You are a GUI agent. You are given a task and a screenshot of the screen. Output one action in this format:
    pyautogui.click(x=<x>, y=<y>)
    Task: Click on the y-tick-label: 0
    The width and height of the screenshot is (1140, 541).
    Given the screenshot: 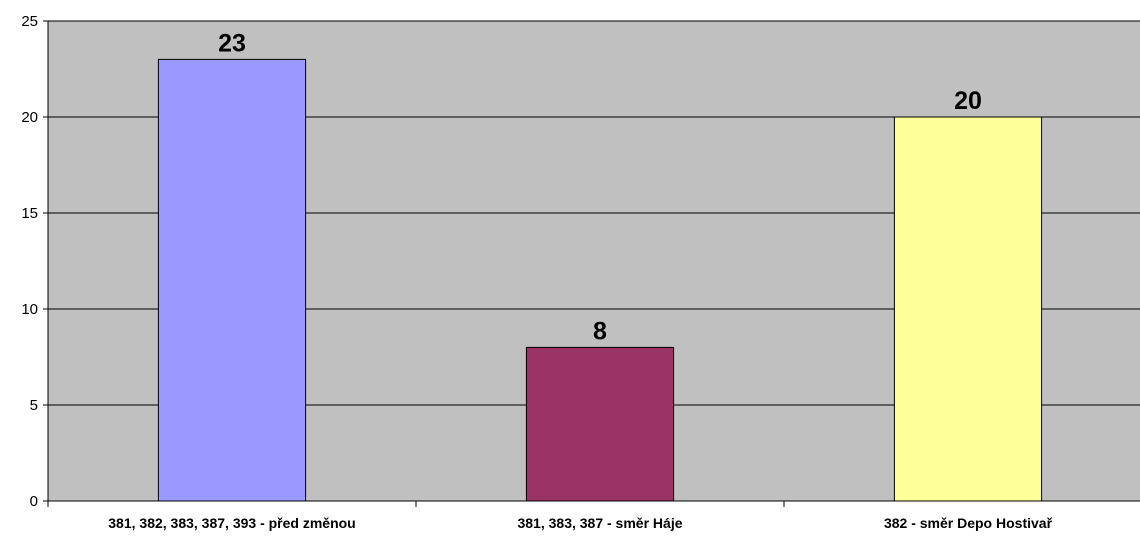 What is the action you would take?
    pyautogui.click(x=34, y=501)
    